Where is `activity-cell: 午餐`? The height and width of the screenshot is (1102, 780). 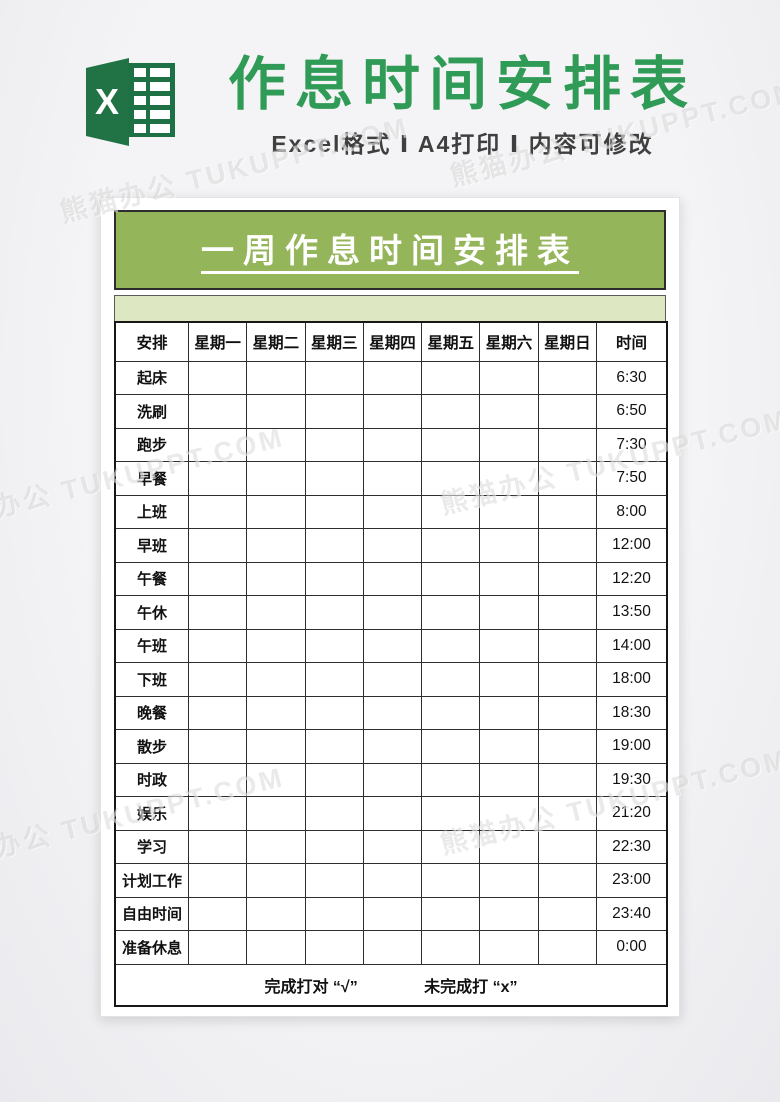 activity-cell: 午餐 is located at coordinates (151, 578).